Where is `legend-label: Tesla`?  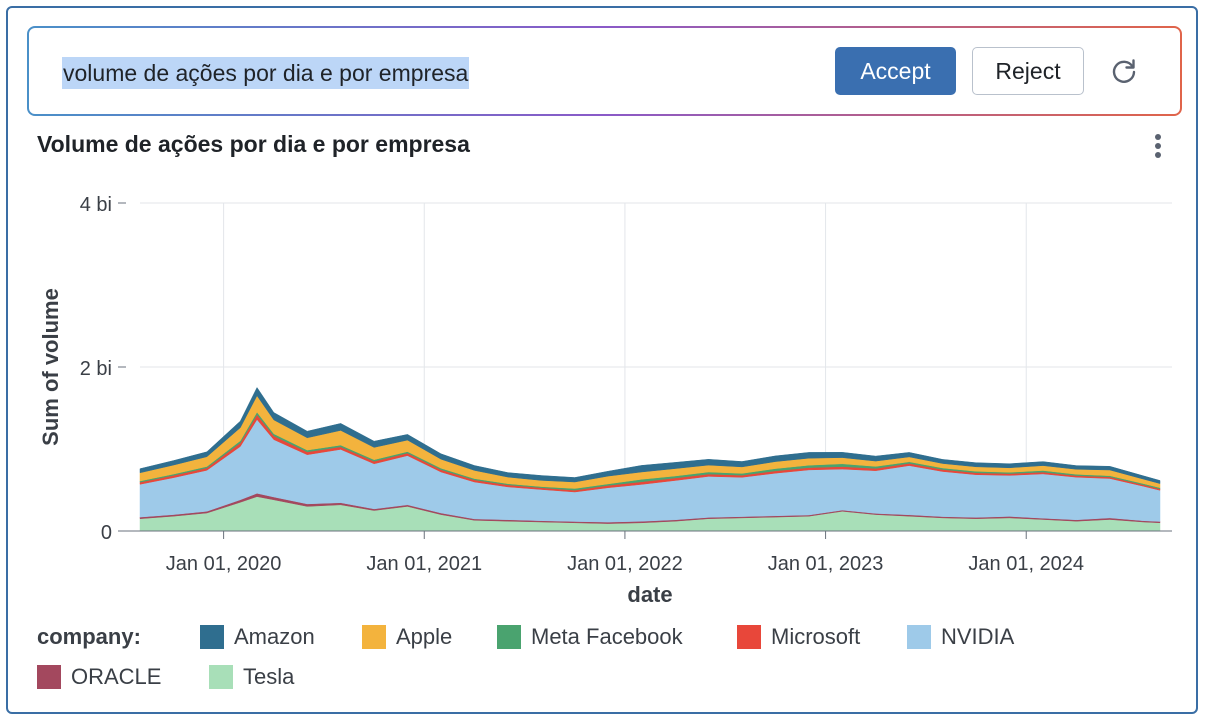 legend-label: Tesla is located at coordinates (269, 676).